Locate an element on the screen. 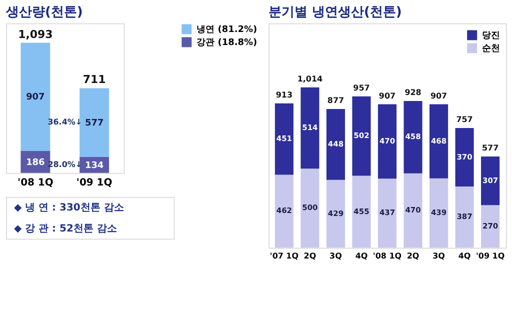 The height and width of the screenshot is (320, 512). data-label: 577 is located at coordinates (94, 123).